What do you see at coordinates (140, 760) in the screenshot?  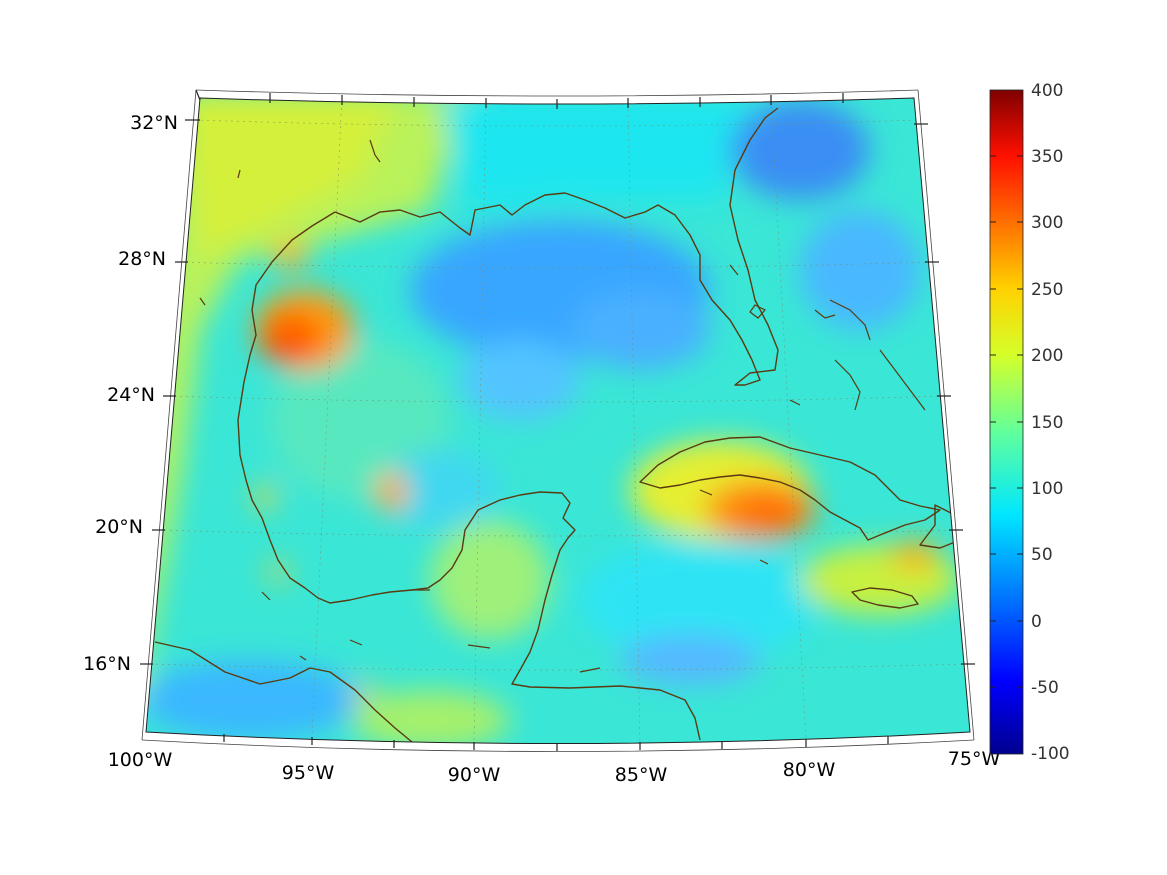 I see `lon-label: 100°W` at bounding box center [140, 760].